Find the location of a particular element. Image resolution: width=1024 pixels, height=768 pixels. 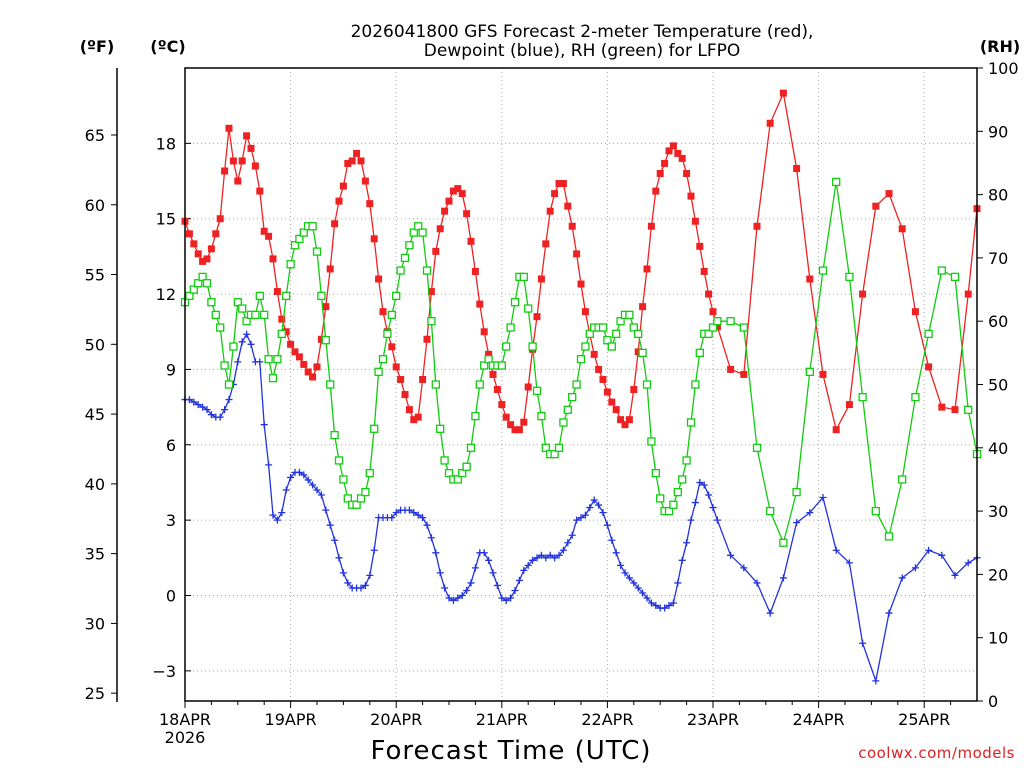

fahrenheit-tick-label: 30 is located at coordinates (95, 623).